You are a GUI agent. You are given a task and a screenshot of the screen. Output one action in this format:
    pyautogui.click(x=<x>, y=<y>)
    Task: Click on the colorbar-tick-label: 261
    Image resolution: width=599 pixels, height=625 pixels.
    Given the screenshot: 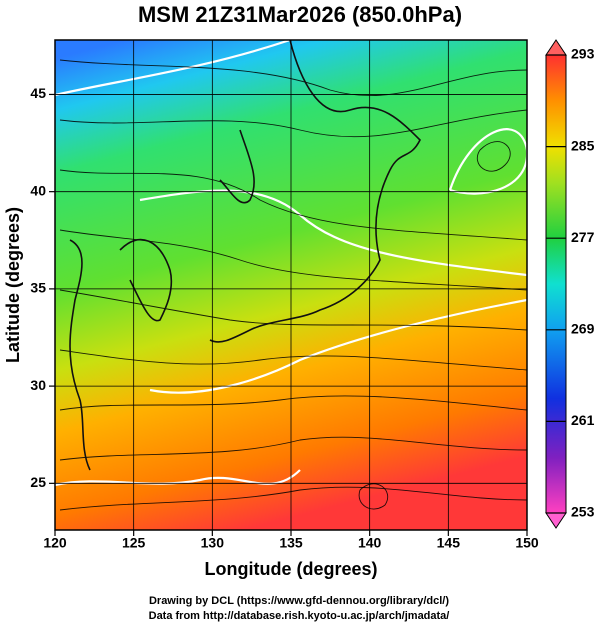 What is the action you would take?
    pyautogui.click(x=583, y=420)
    